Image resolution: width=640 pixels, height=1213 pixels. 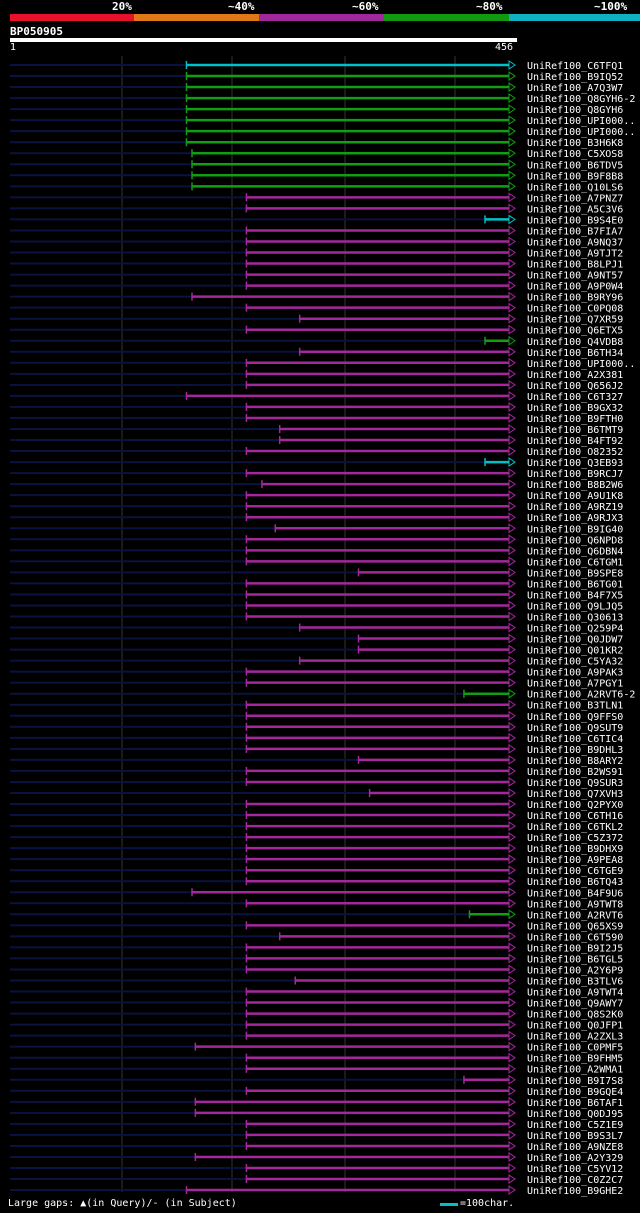 I want to click on hit-row: UniRef100_Q3EB93, so click(x=316, y=463).